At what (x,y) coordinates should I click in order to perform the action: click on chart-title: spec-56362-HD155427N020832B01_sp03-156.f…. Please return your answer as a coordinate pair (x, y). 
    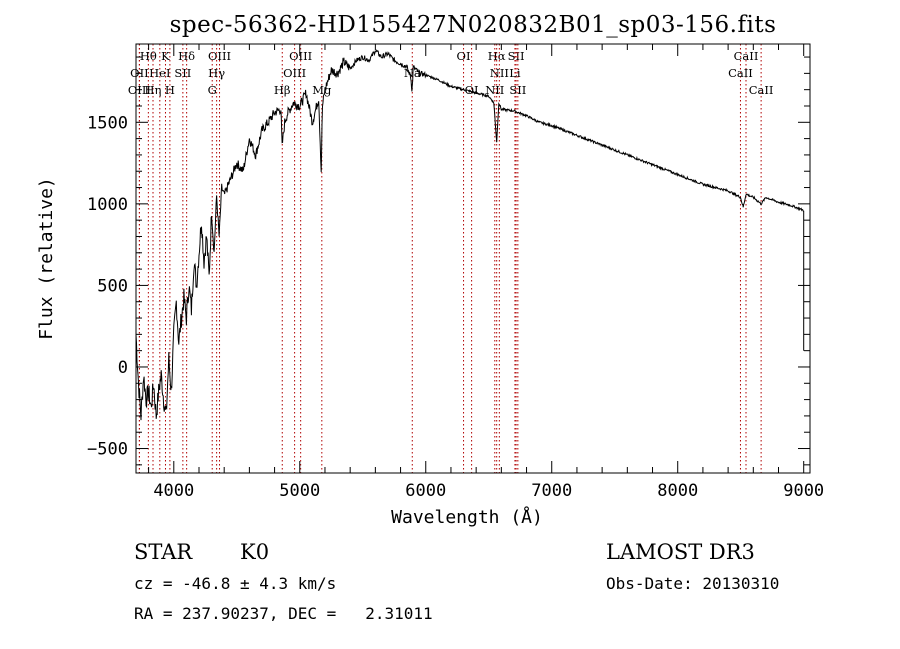
    Looking at the image, I should click on (473, 25).